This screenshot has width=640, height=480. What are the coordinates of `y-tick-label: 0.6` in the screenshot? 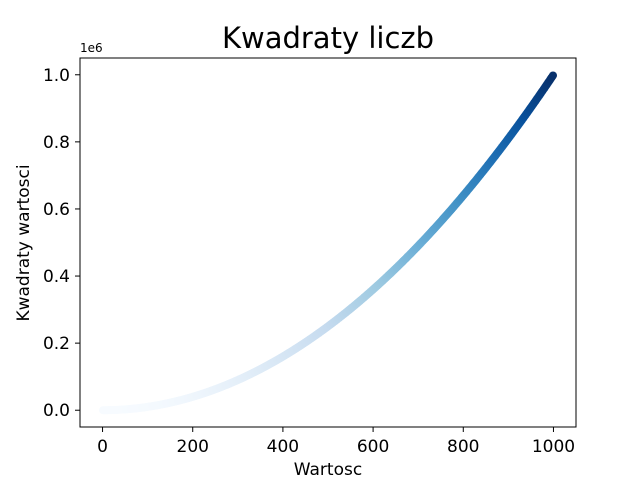 It's located at (56, 210).